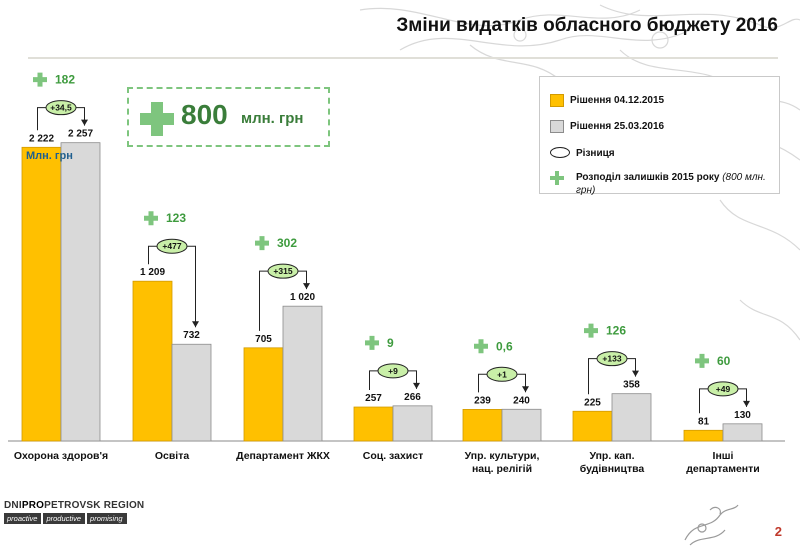 Image resolution: width=800 pixels, height=553 pixels. What do you see at coordinates (65, 80) in the screenshot?
I see `allocation-label-0: 182` at bounding box center [65, 80].